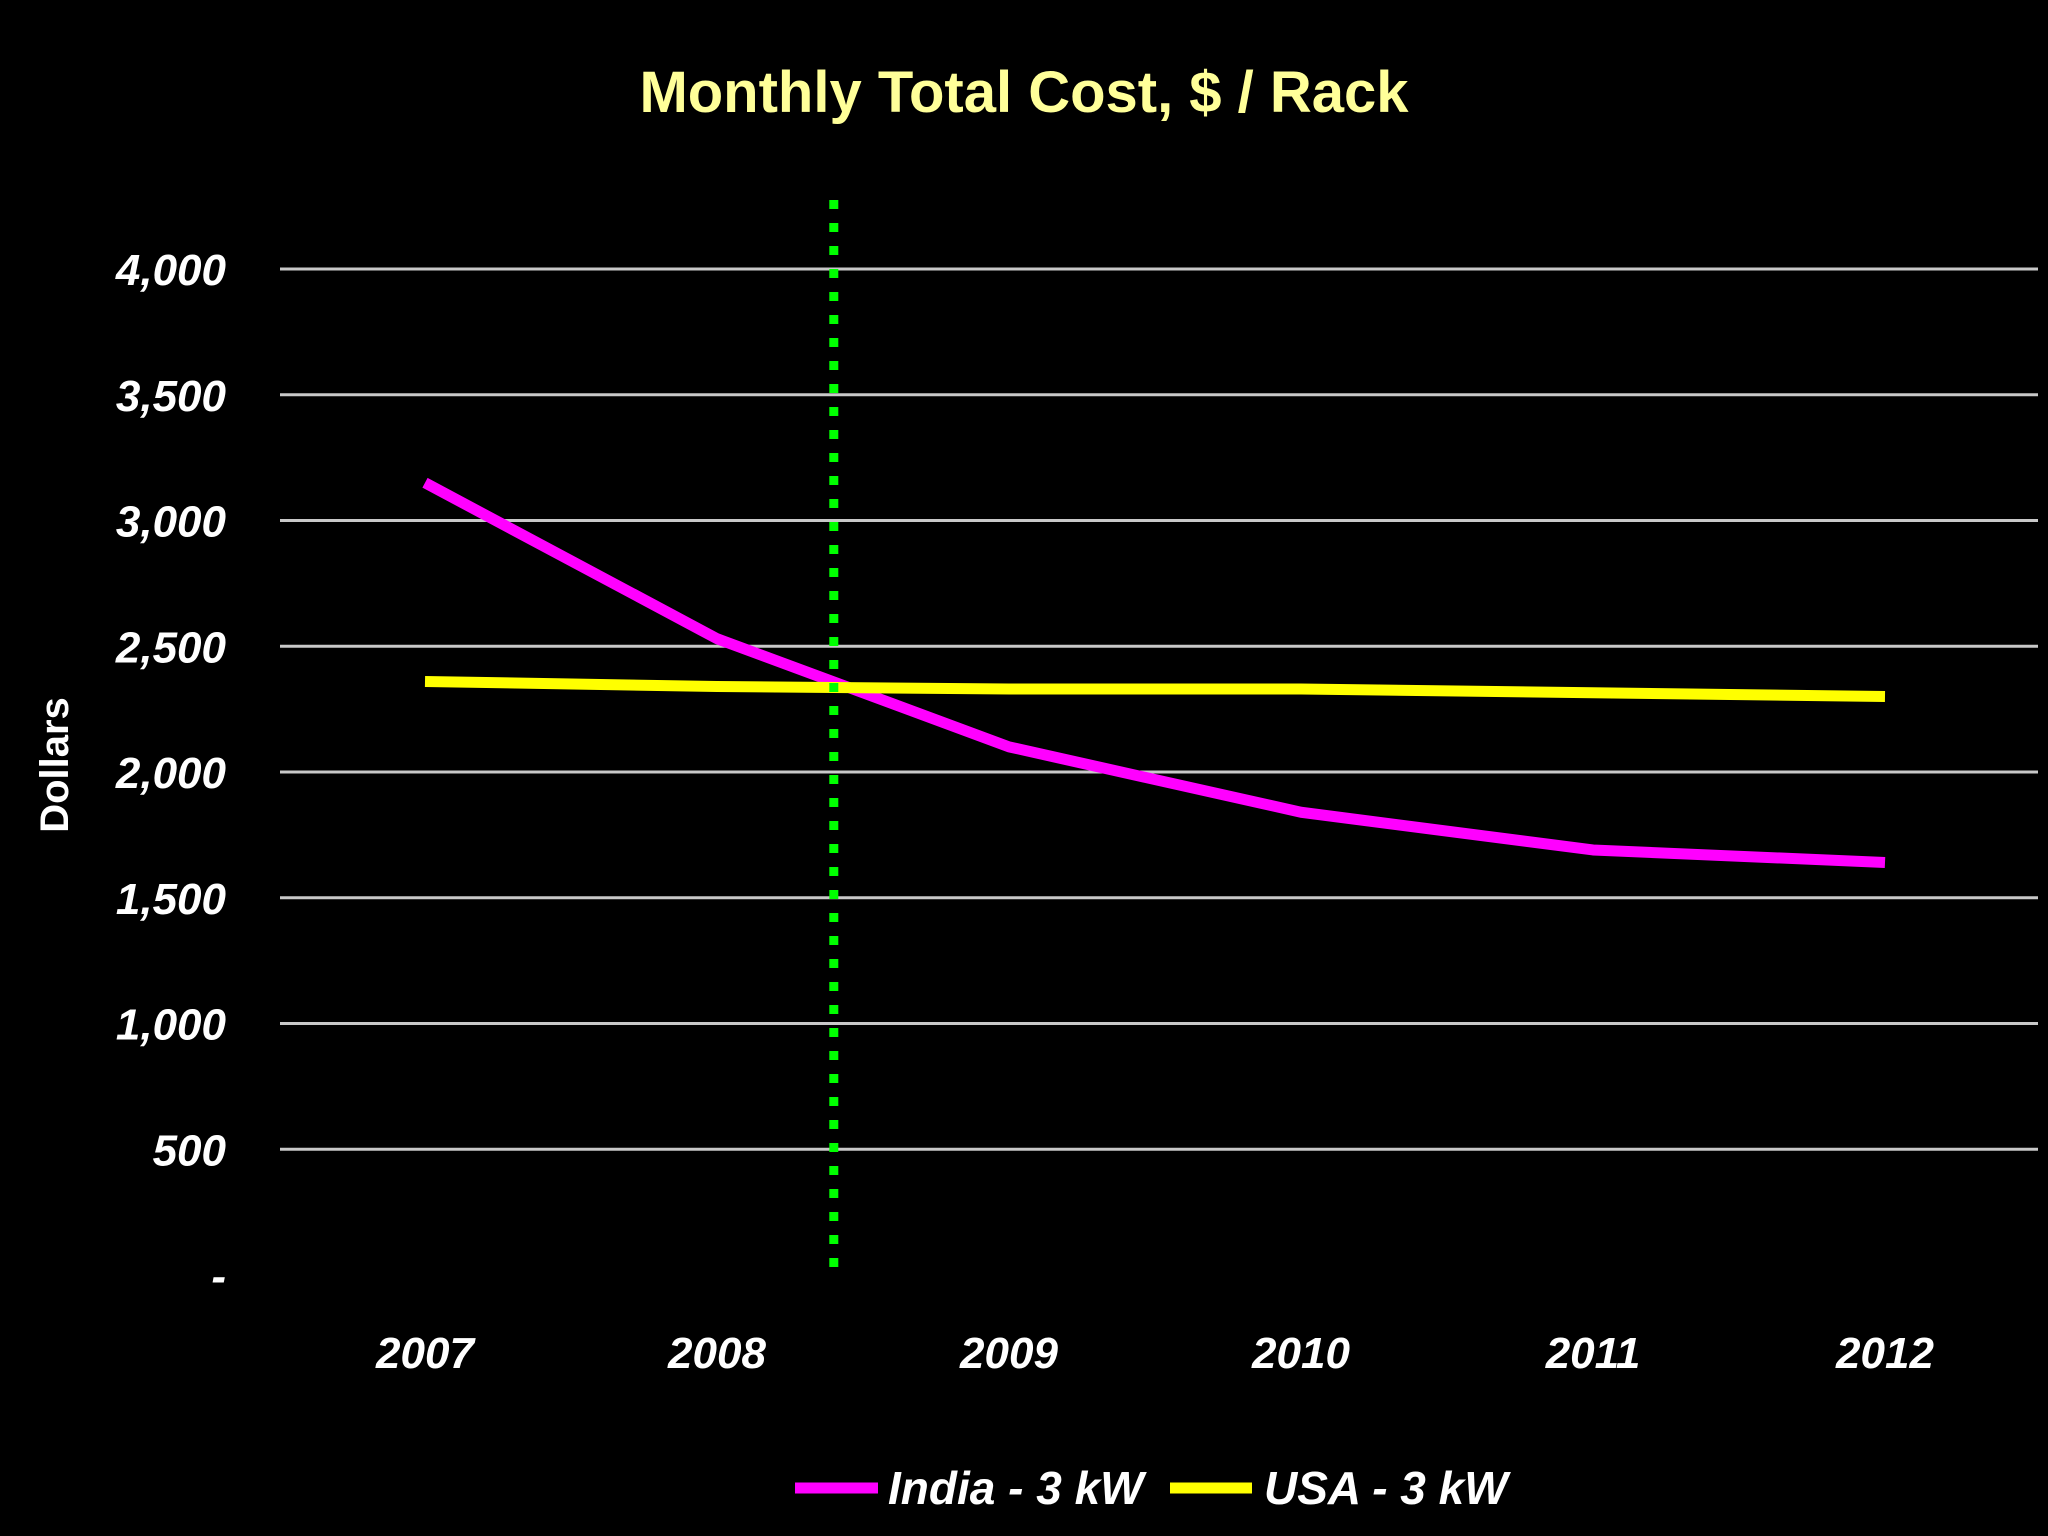 This screenshot has width=2048, height=1536. What do you see at coordinates (1017, 1488) in the screenshot?
I see `legend-label-india: India - 3 kW` at bounding box center [1017, 1488].